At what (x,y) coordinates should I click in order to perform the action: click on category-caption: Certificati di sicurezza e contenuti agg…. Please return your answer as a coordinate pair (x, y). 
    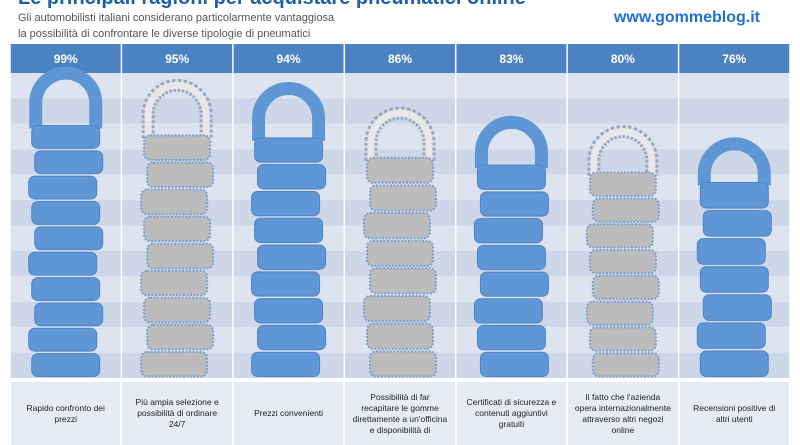
    Looking at the image, I should click on (511, 413).